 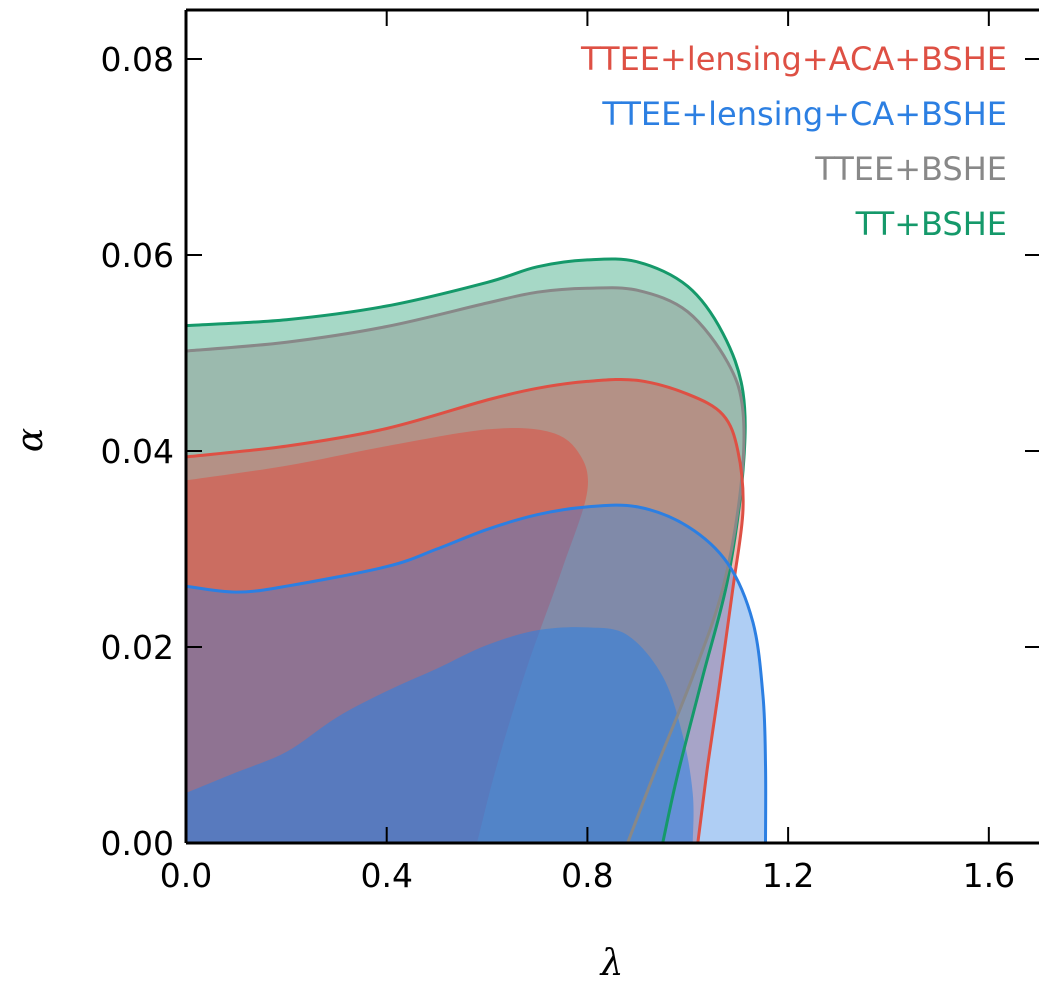 What do you see at coordinates (587, 875) in the screenshot?
I see `x-tick-label: 0.8` at bounding box center [587, 875].